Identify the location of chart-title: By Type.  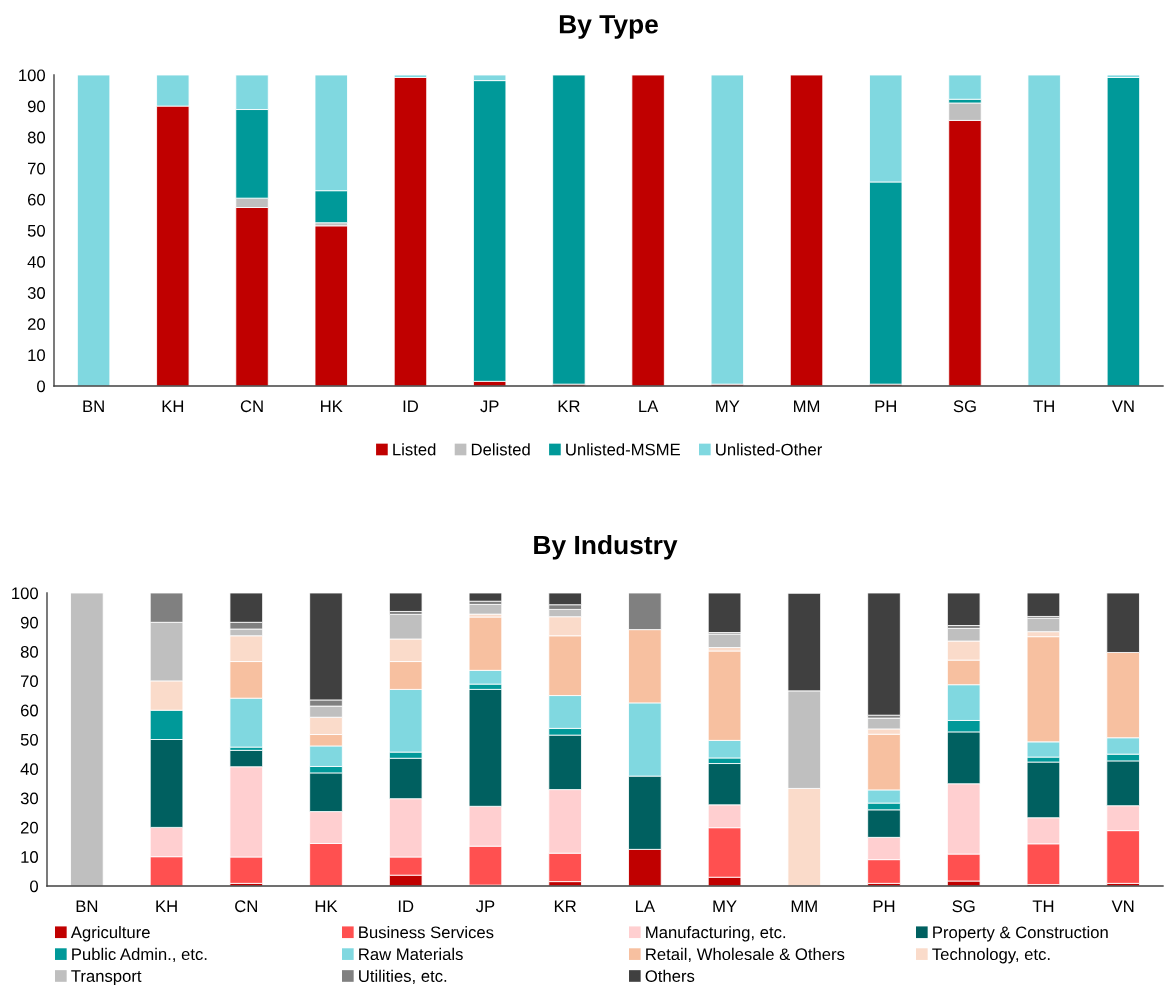
(608, 27).